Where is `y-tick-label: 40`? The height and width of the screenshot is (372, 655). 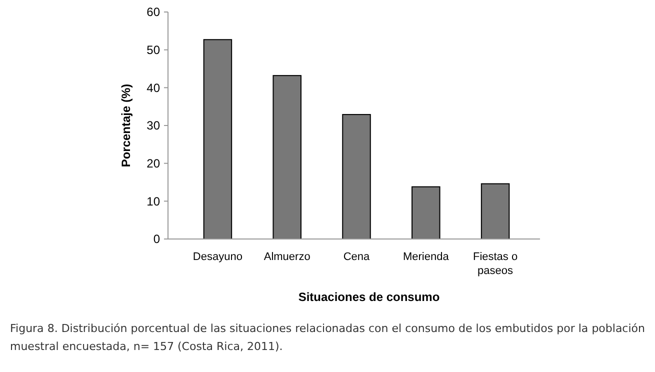
y-tick-label: 40 is located at coordinates (153, 87).